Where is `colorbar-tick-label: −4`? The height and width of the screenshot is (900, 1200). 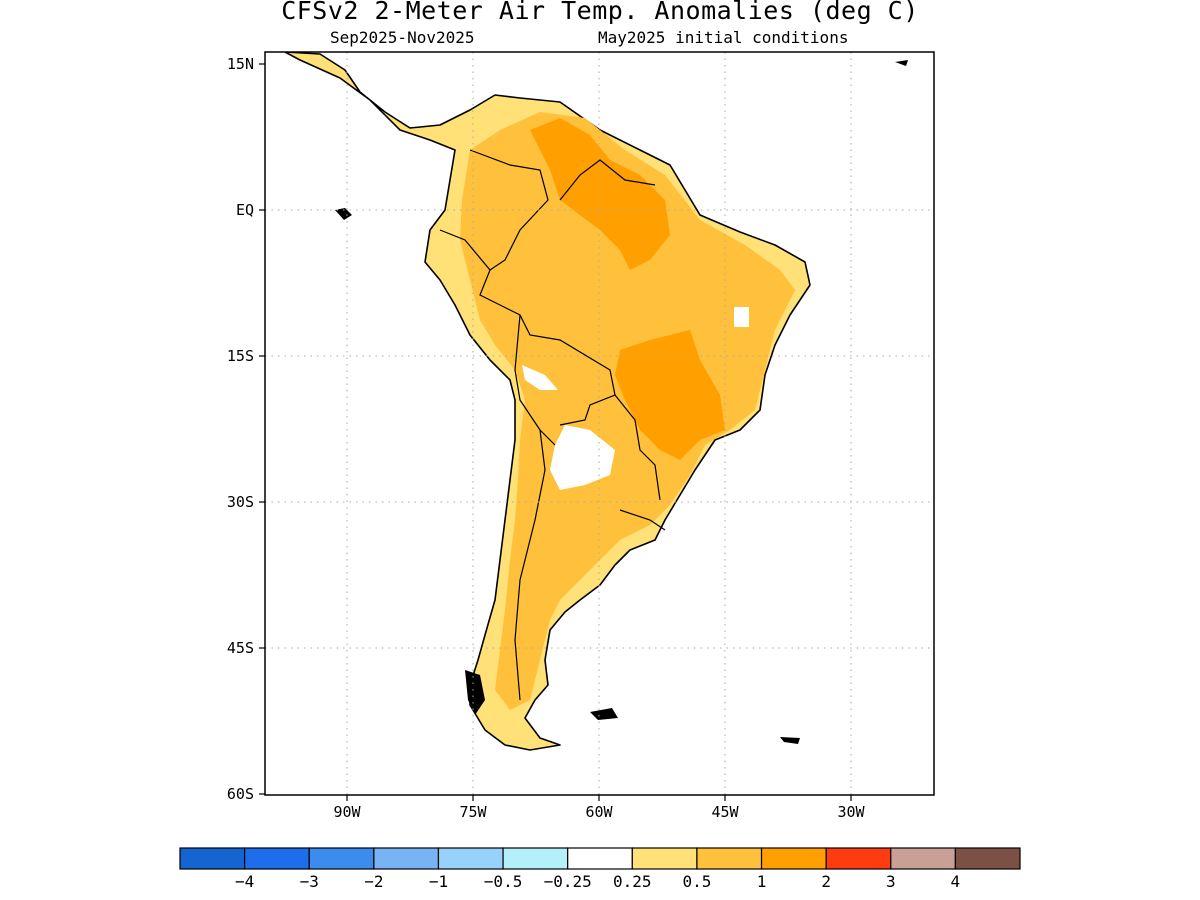 colorbar-tick-label: −4 is located at coordinates (244, 881).